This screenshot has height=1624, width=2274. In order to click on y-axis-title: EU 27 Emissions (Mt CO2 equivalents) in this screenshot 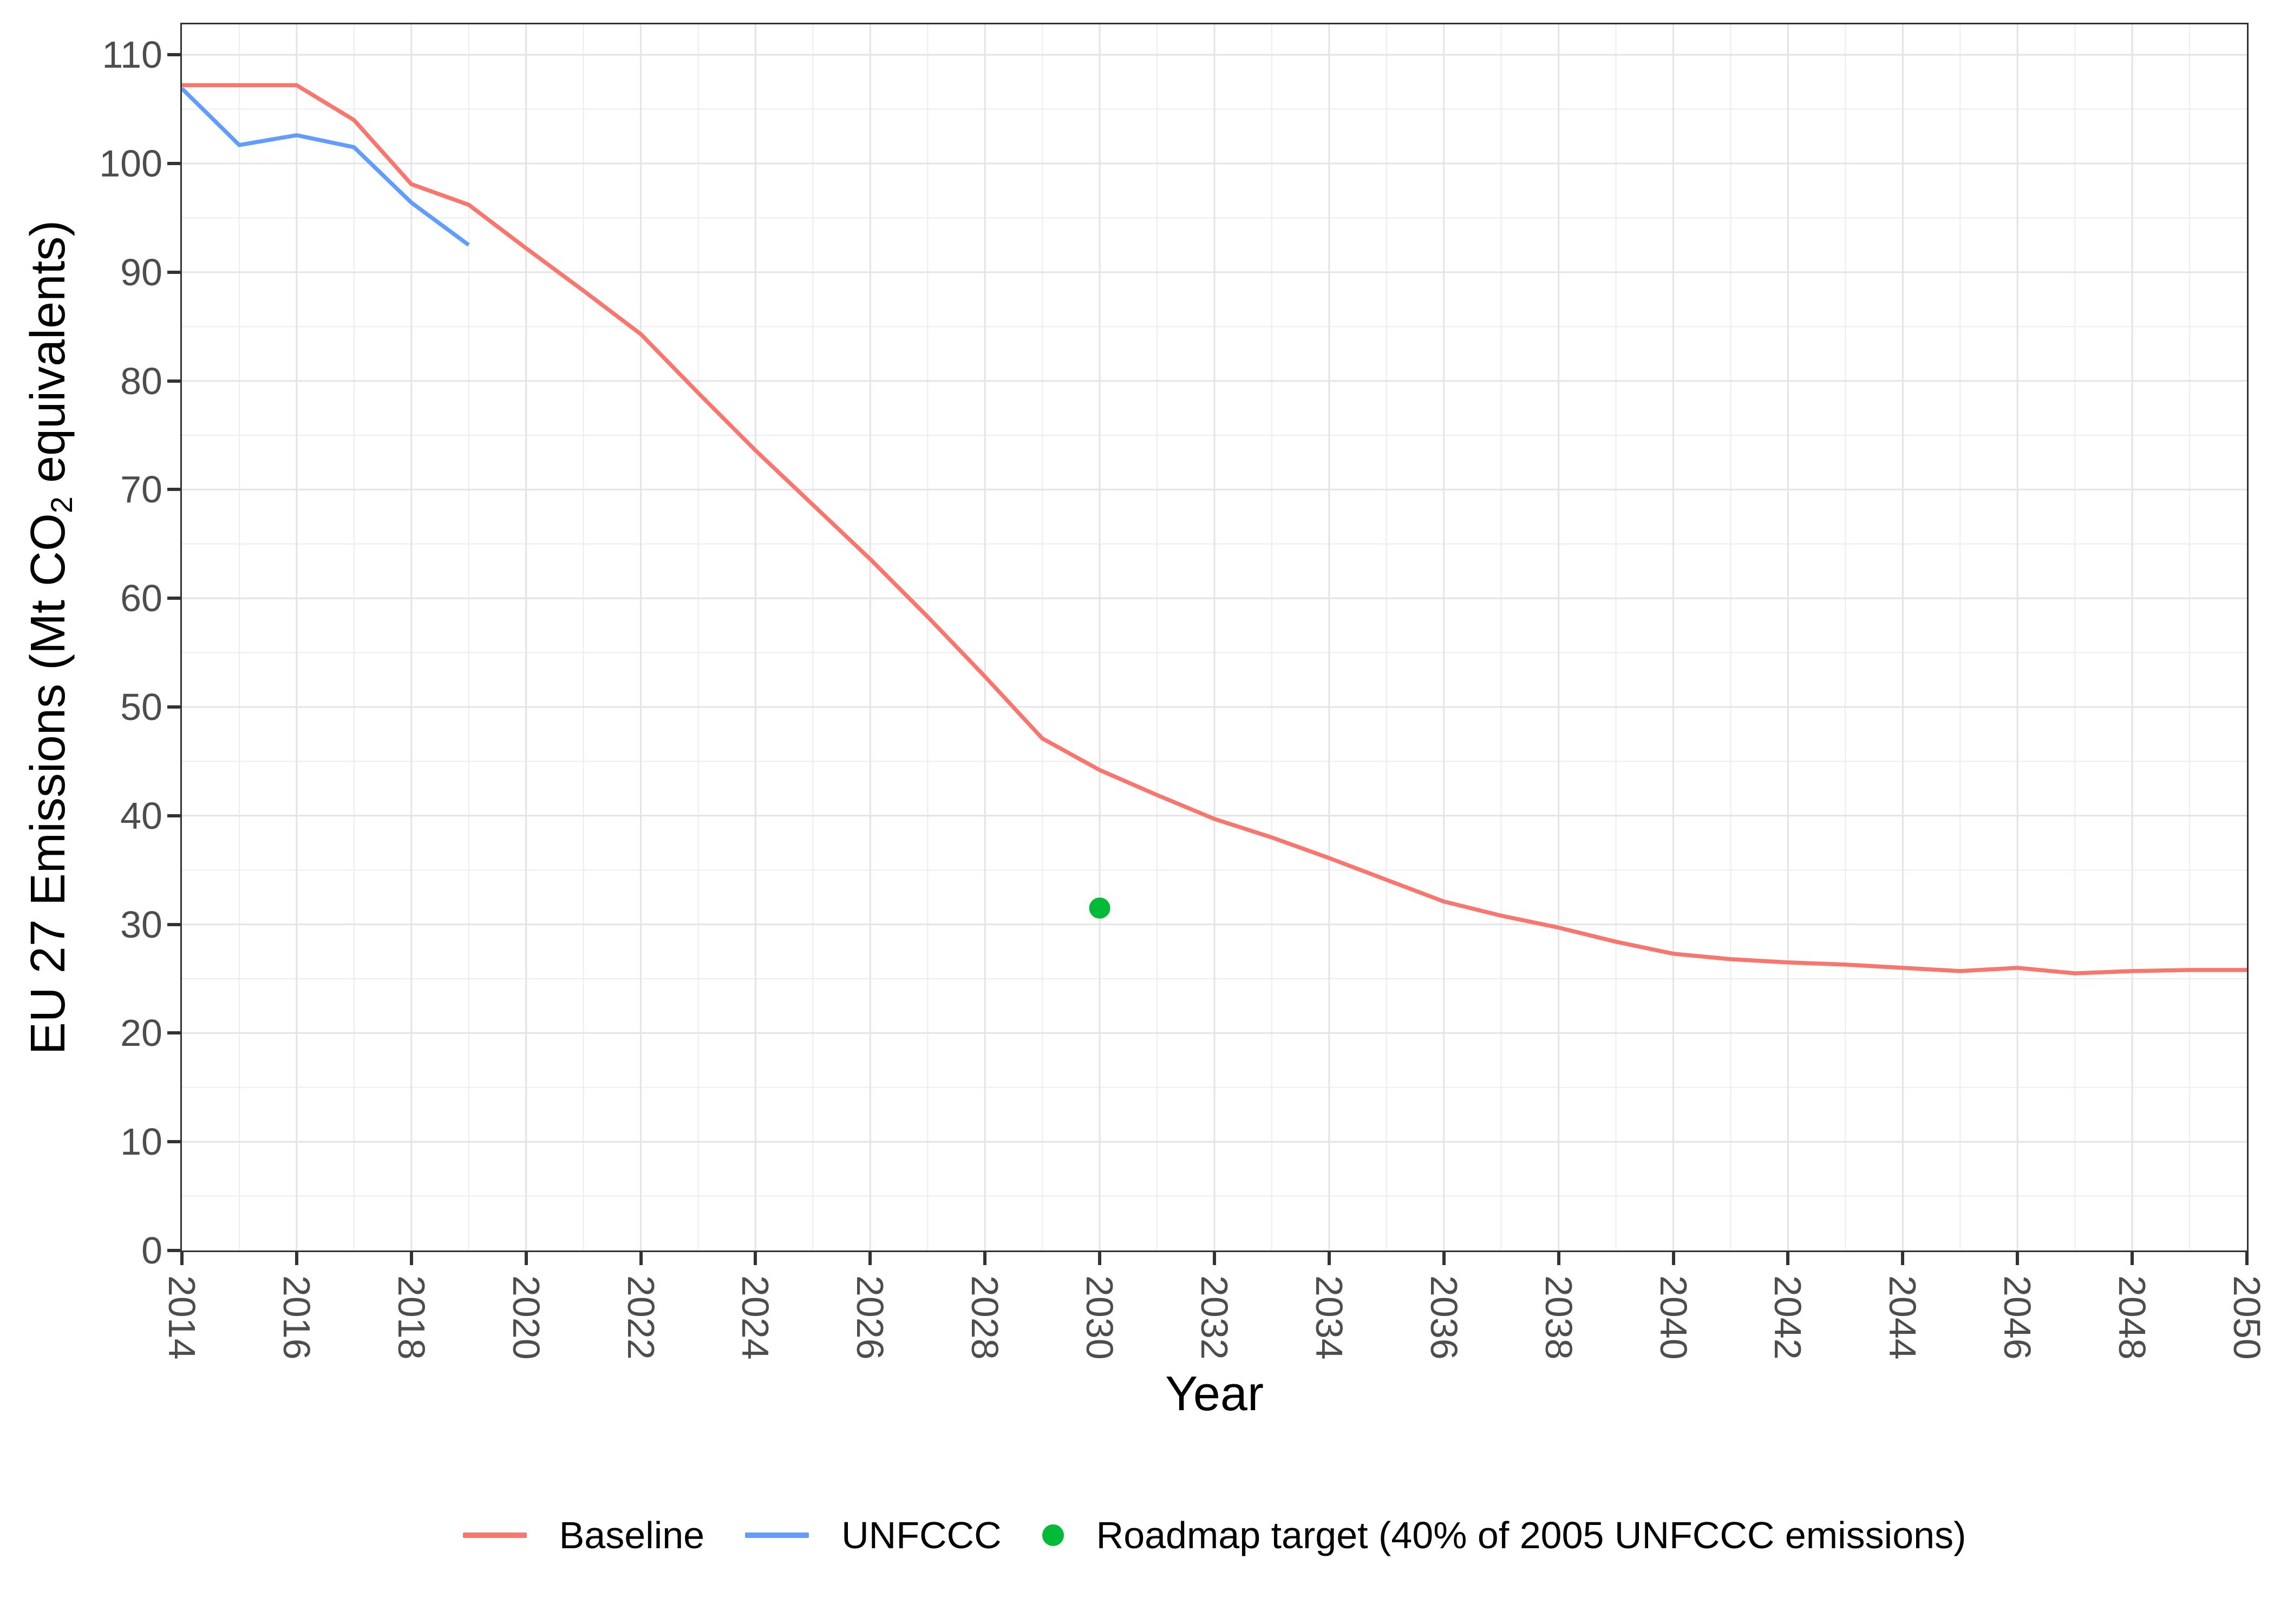, I will do `click(50, 638)`.